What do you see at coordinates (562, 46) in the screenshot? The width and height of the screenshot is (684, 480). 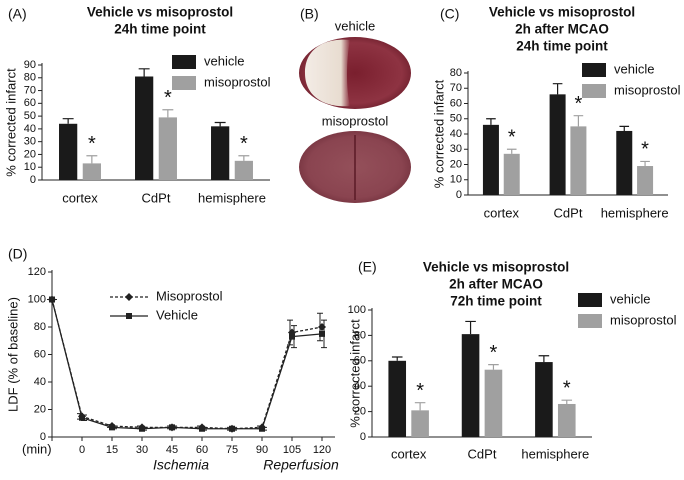 I see `chart-title: 24h time point` at bounding box center [562, 46].